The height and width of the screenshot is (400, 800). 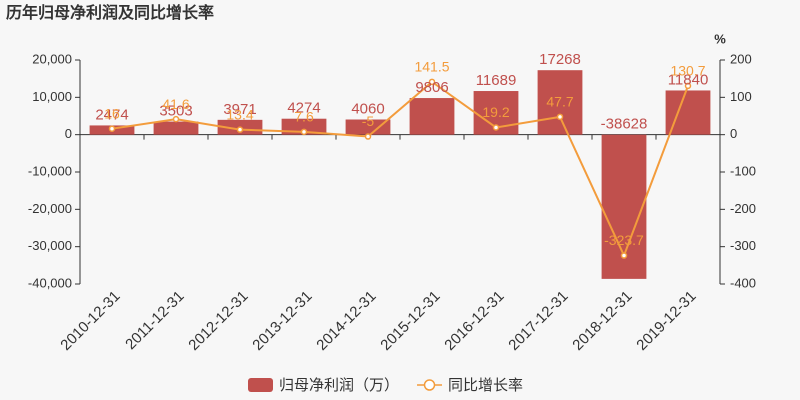 What do you see at coordinates (218, 321) in the screenshot?
I see `x-tick-label: 2012-12-31` at bounding box center [218, 321].